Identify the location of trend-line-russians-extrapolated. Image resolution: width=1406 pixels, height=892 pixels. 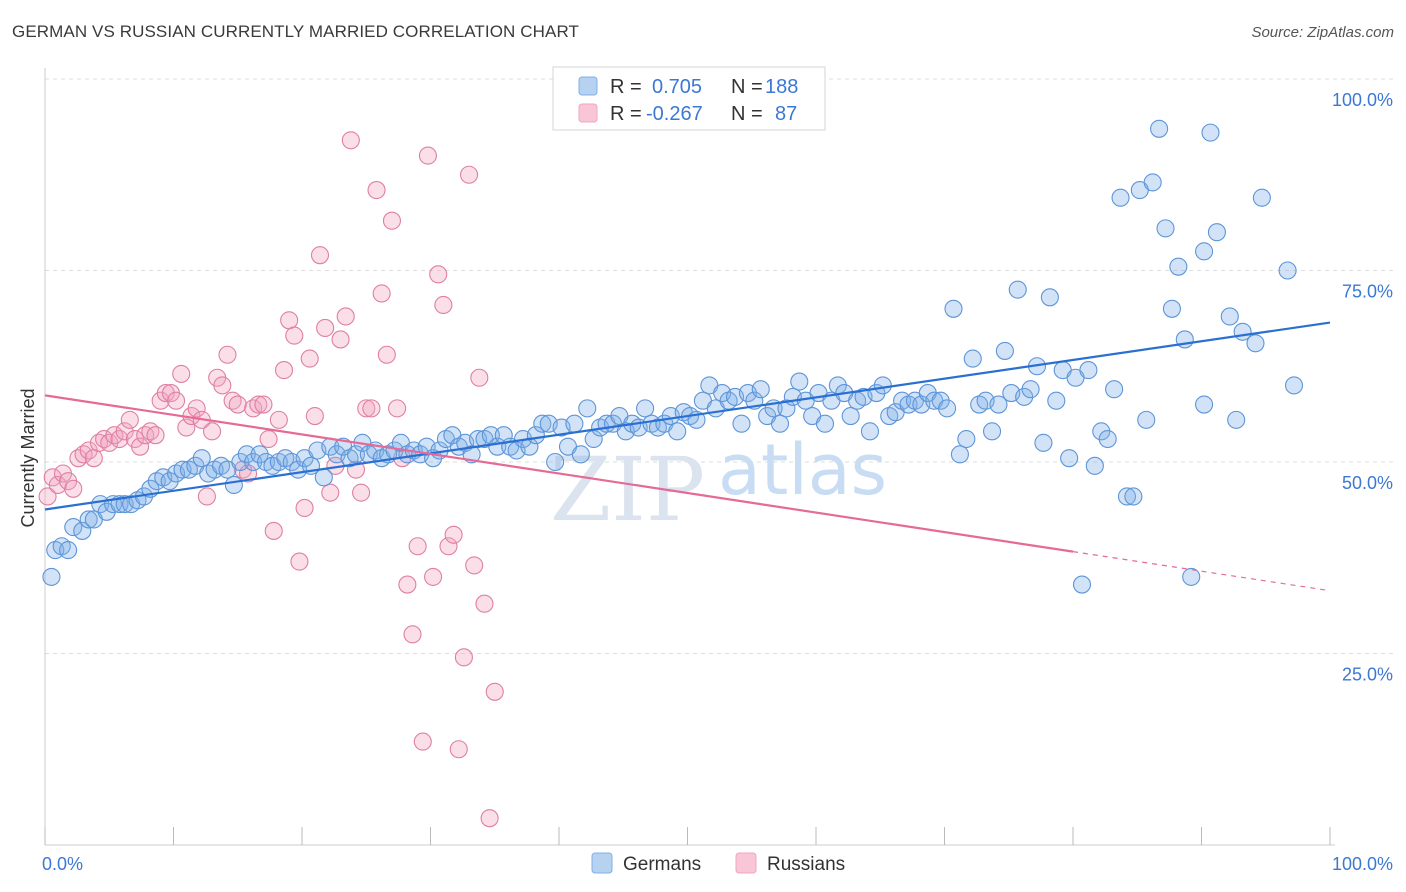
(1201, 571).